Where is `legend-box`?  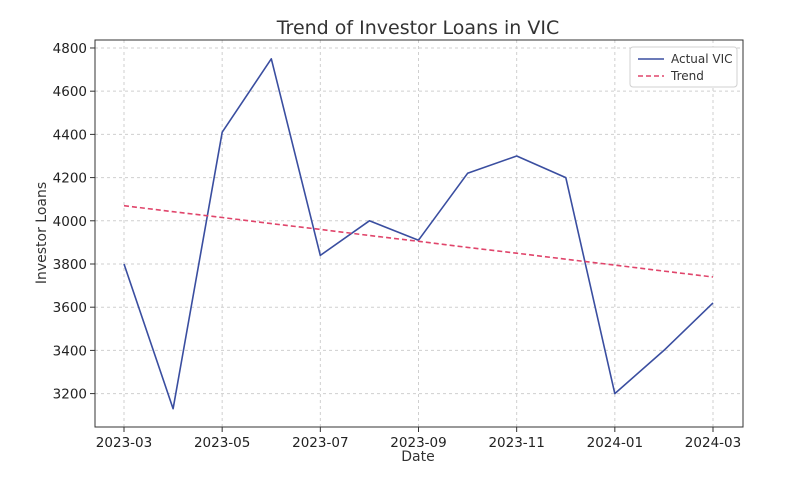
legend-box is located at coordinates (683, 67).